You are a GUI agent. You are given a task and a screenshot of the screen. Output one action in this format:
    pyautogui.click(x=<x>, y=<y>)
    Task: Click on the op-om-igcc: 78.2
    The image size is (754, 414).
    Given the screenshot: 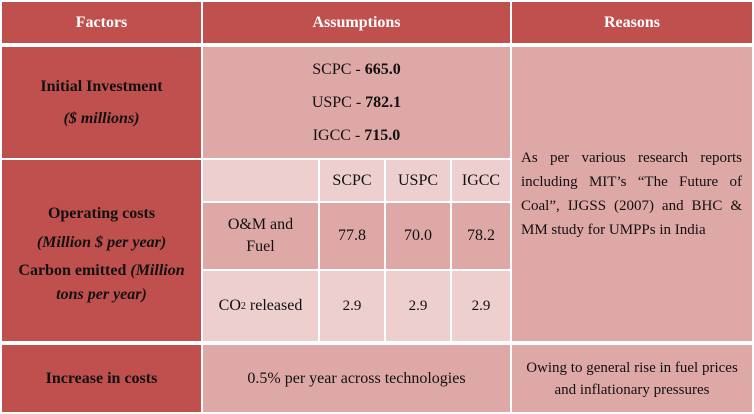 What is the action you would take?
    pyautogui.click(x=481, y=236)
    